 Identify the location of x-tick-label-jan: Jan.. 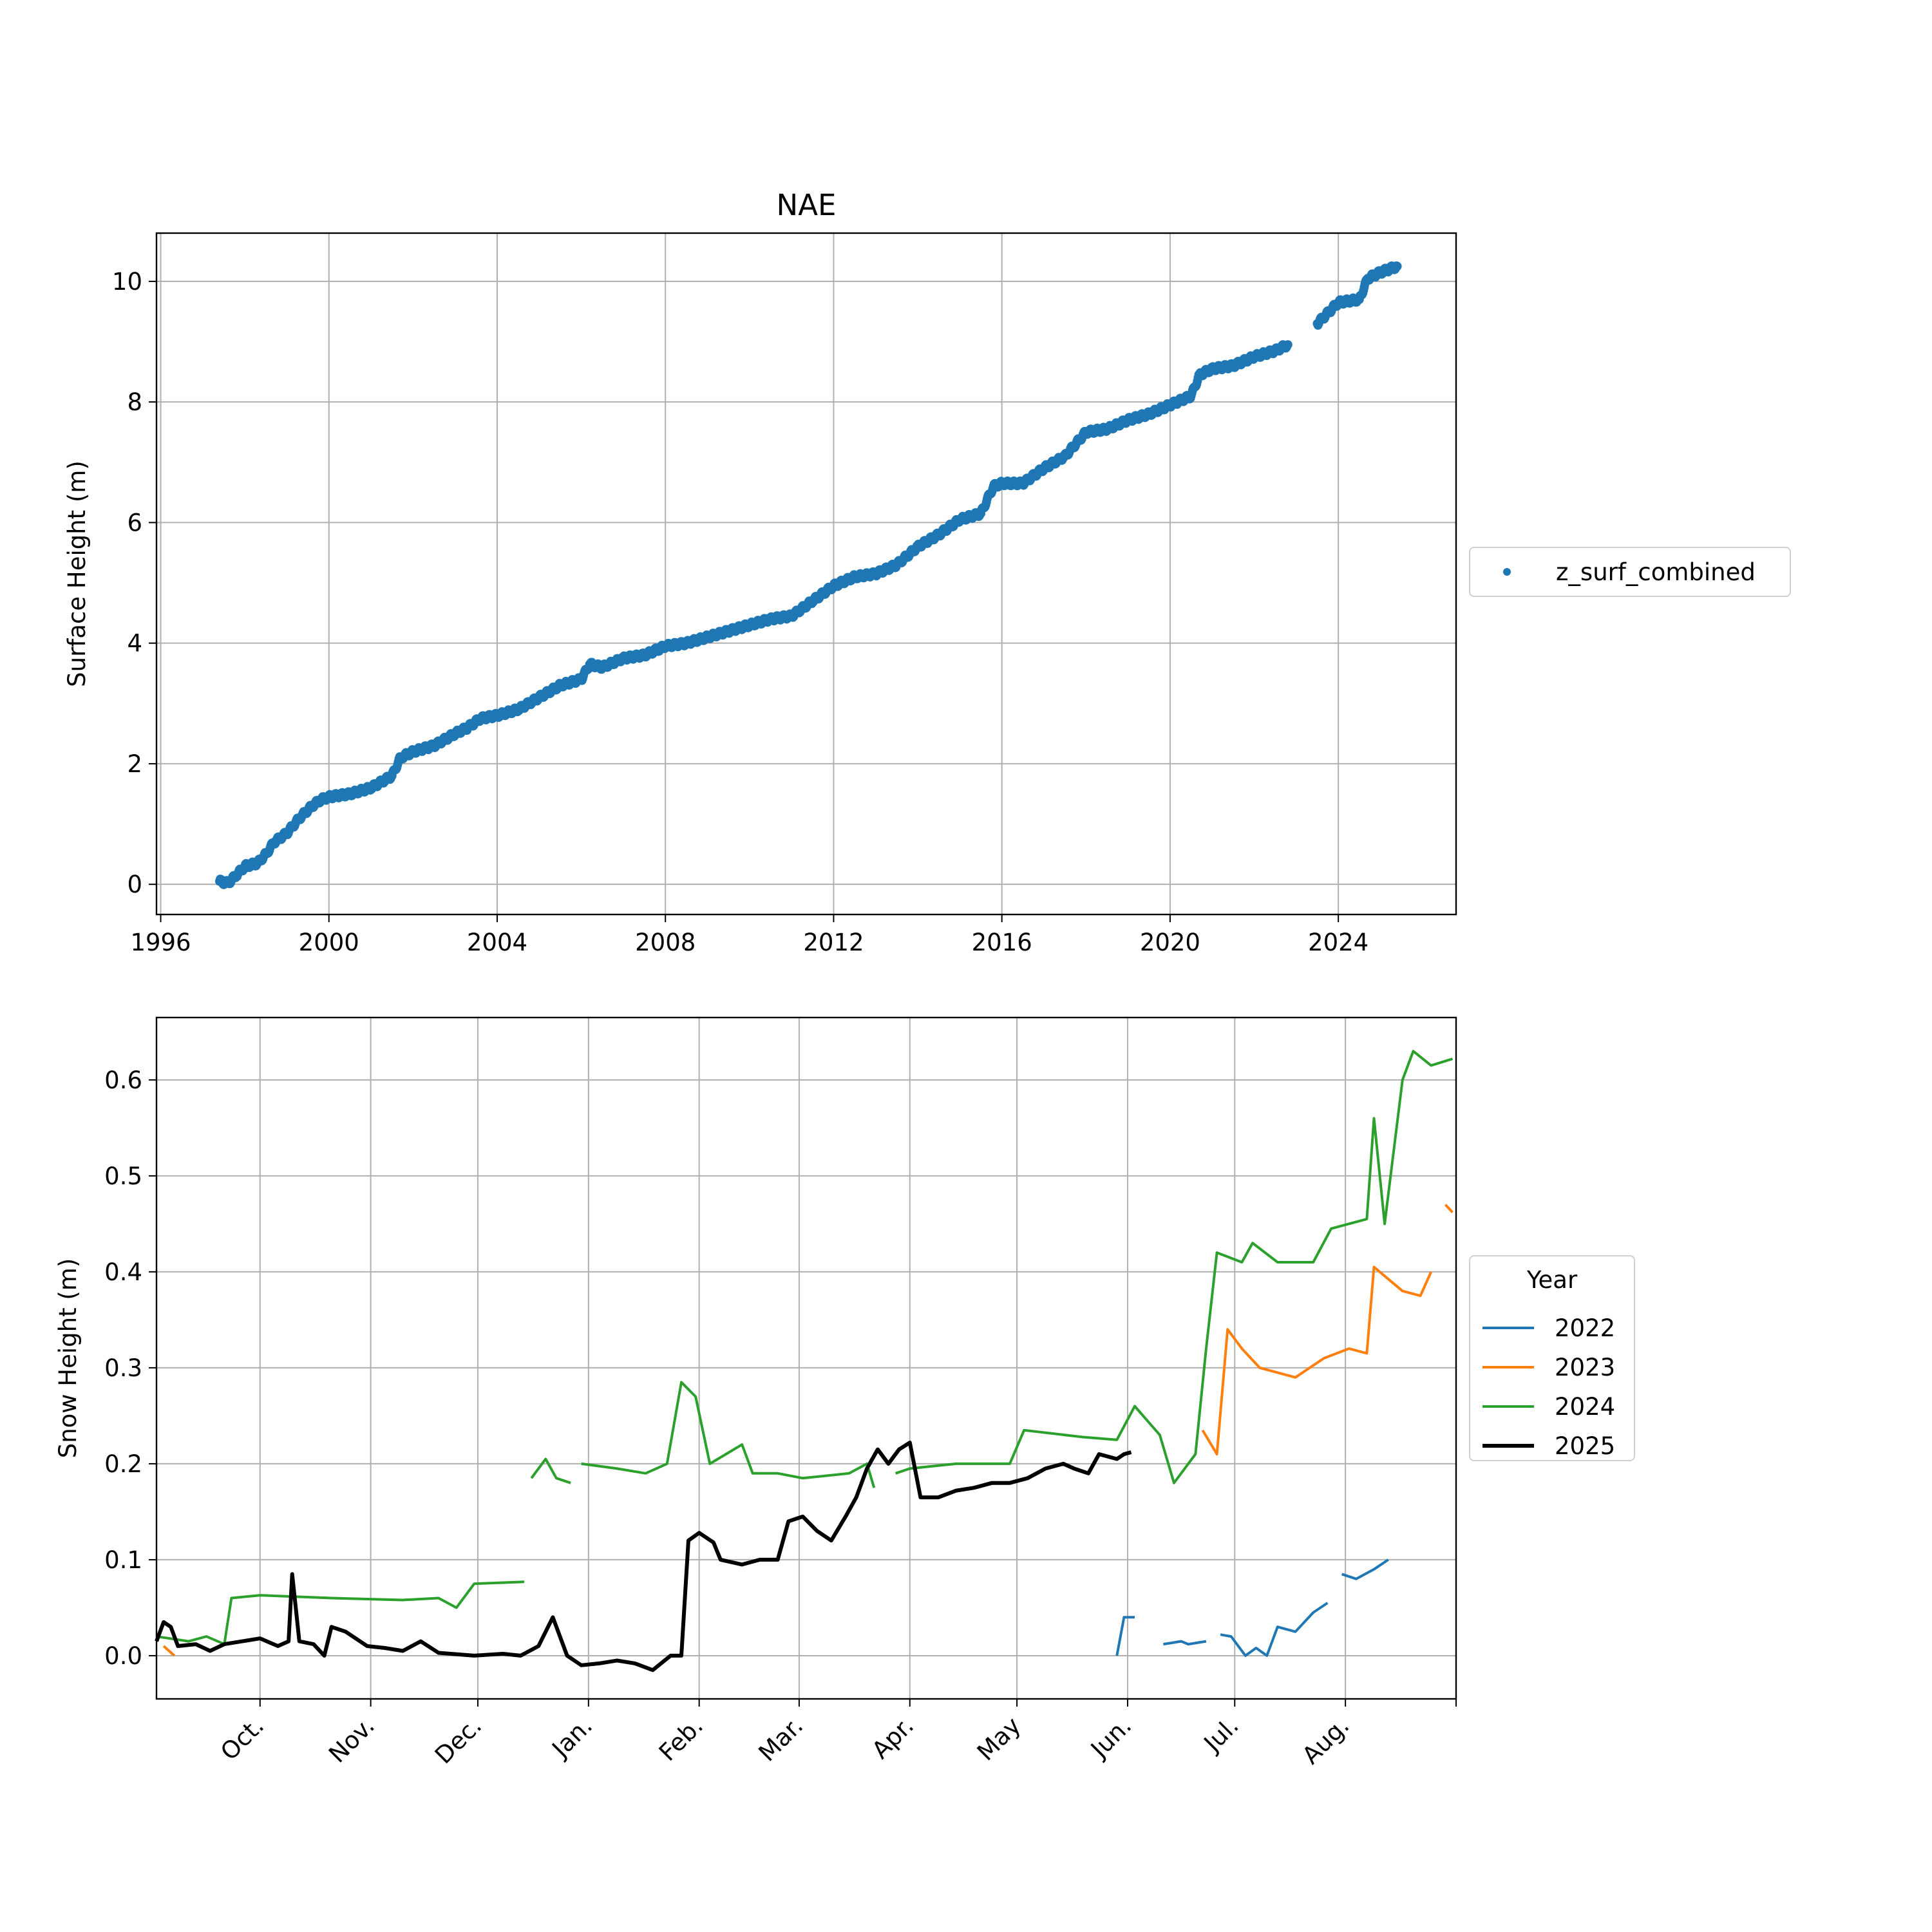
(572, 1737).